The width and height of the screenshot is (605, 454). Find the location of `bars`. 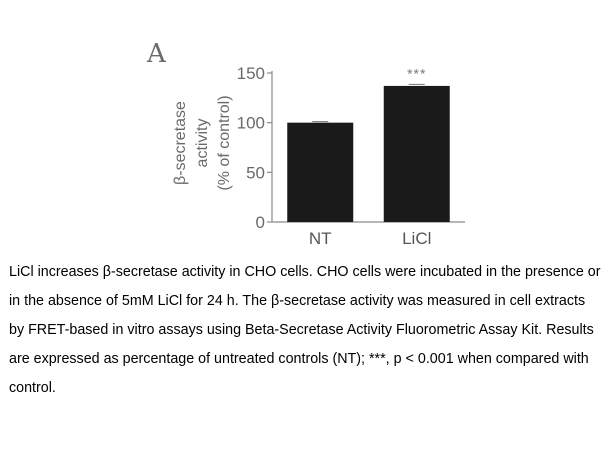

bars is located at coordinates (368, 152).